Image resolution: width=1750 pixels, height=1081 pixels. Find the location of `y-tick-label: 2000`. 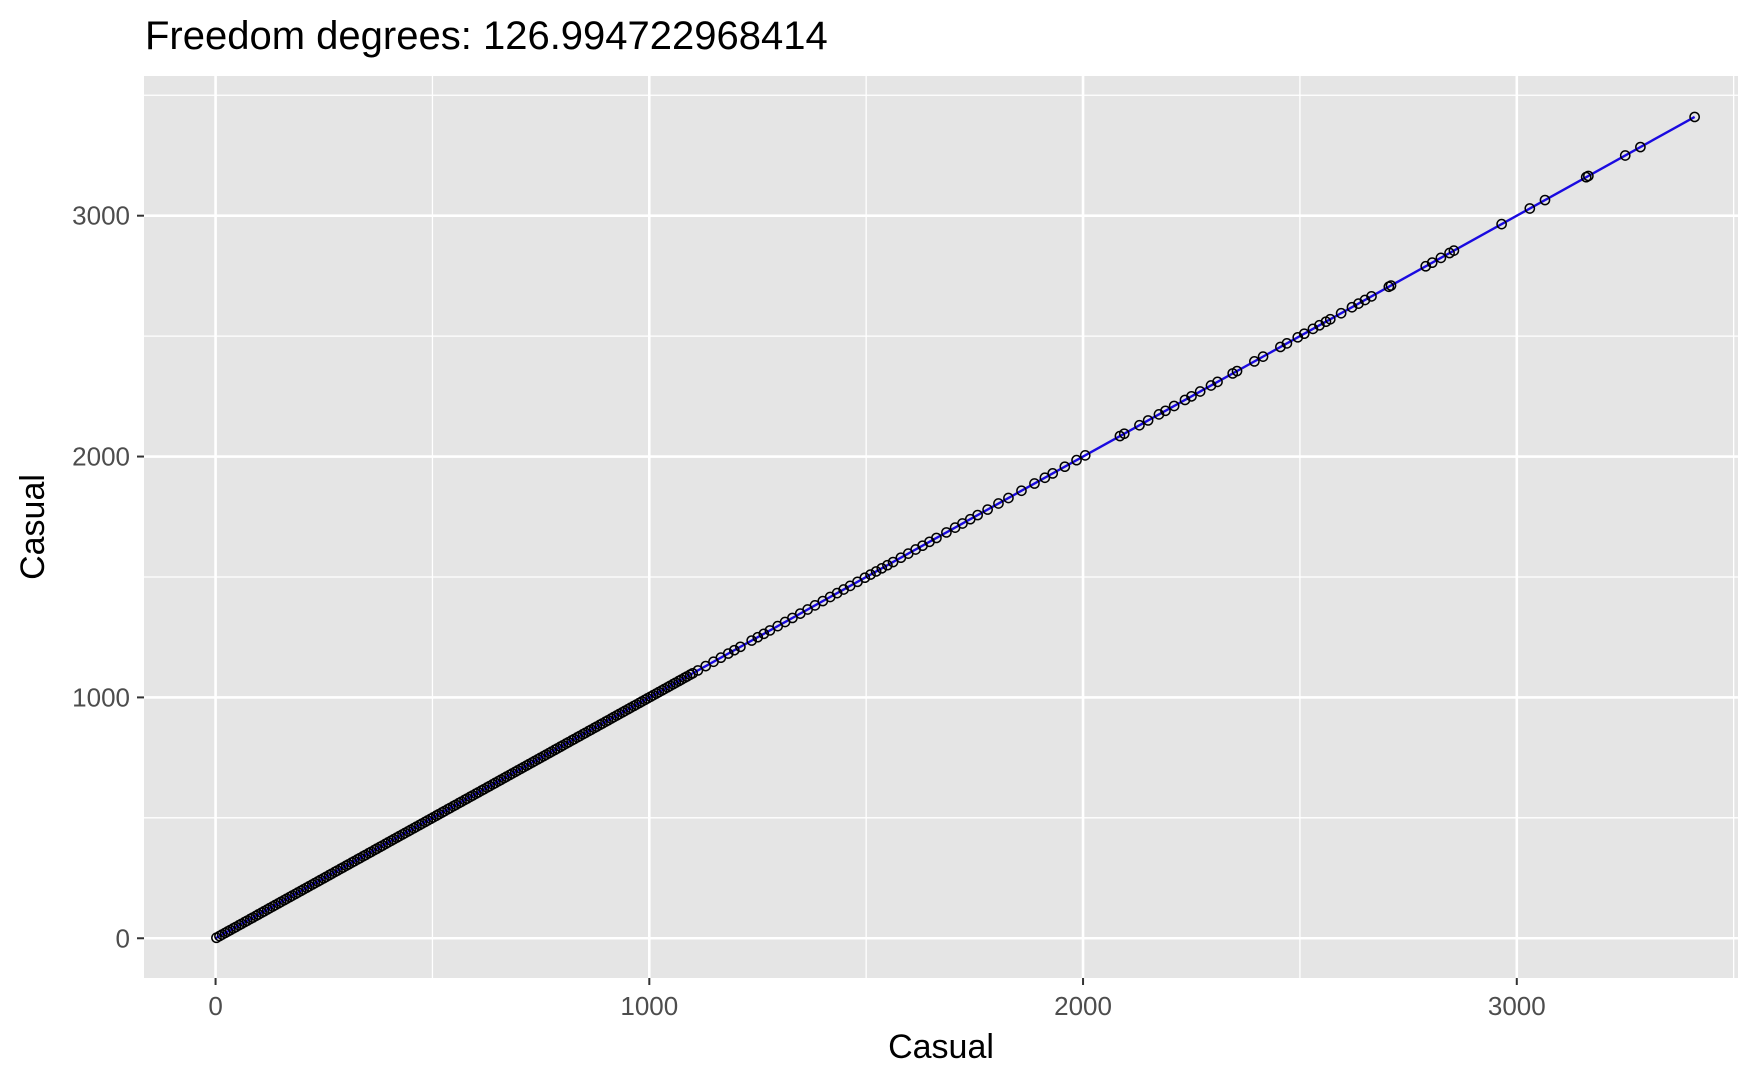

y-tick-label: 2000 is located at coordinates (101, 457).